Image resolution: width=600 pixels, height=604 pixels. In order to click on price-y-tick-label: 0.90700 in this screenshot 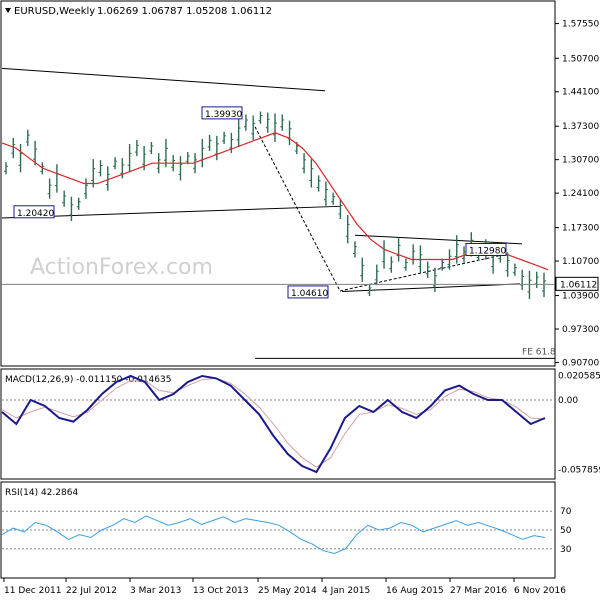, I will do `click(580, 363)`.